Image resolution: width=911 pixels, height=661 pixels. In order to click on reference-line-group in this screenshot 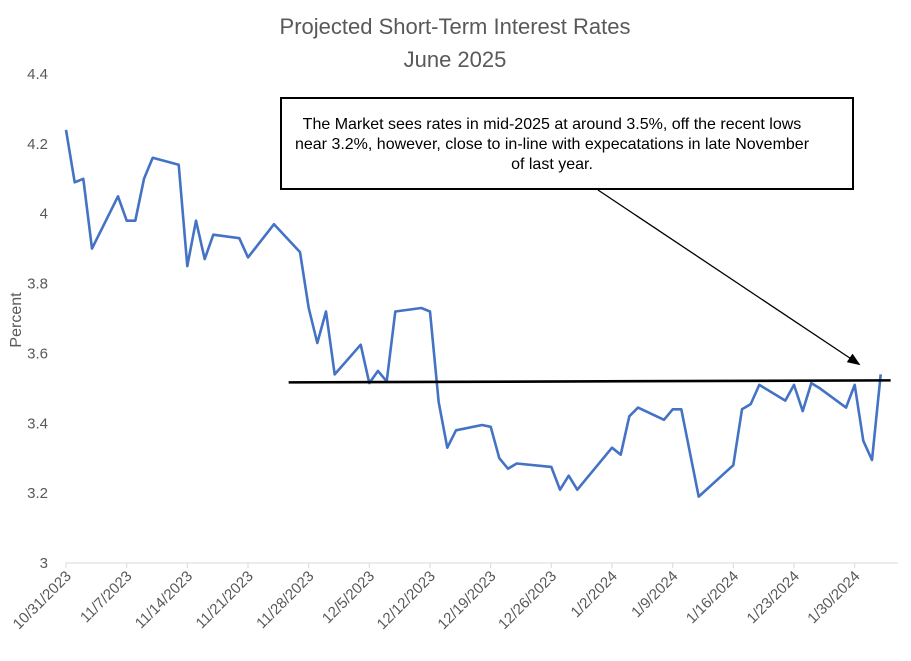, I will do `click(589, 381)`.